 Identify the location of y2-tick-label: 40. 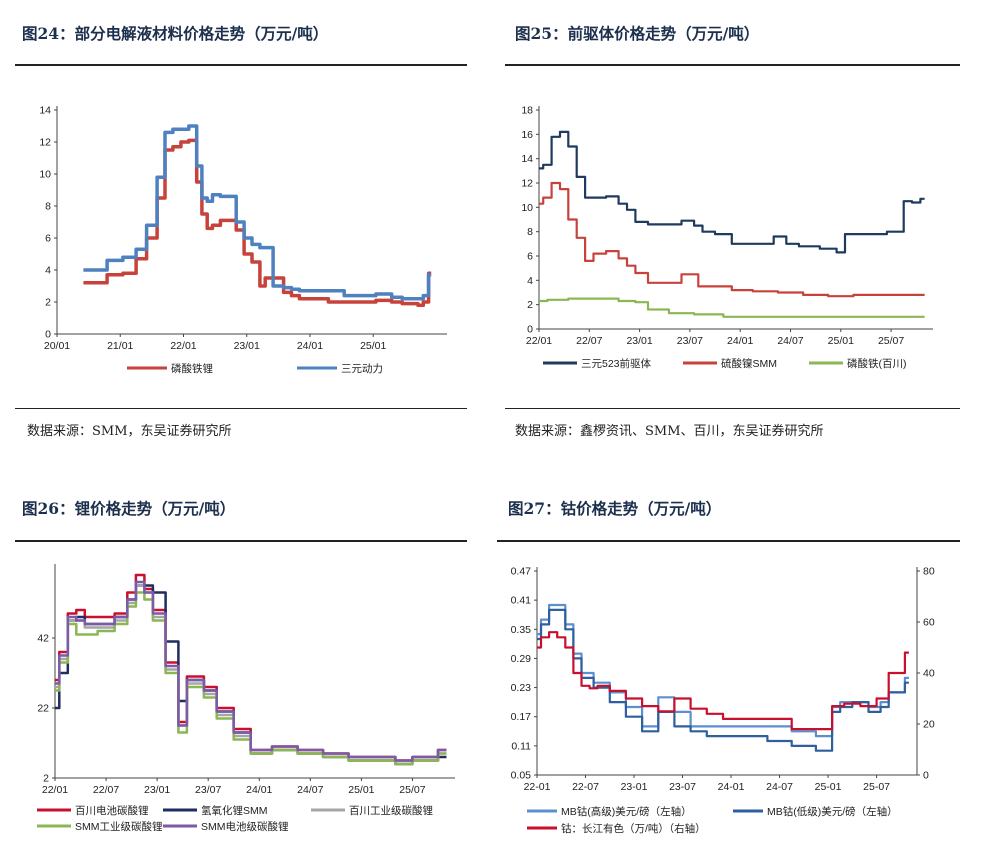
(929, 674).